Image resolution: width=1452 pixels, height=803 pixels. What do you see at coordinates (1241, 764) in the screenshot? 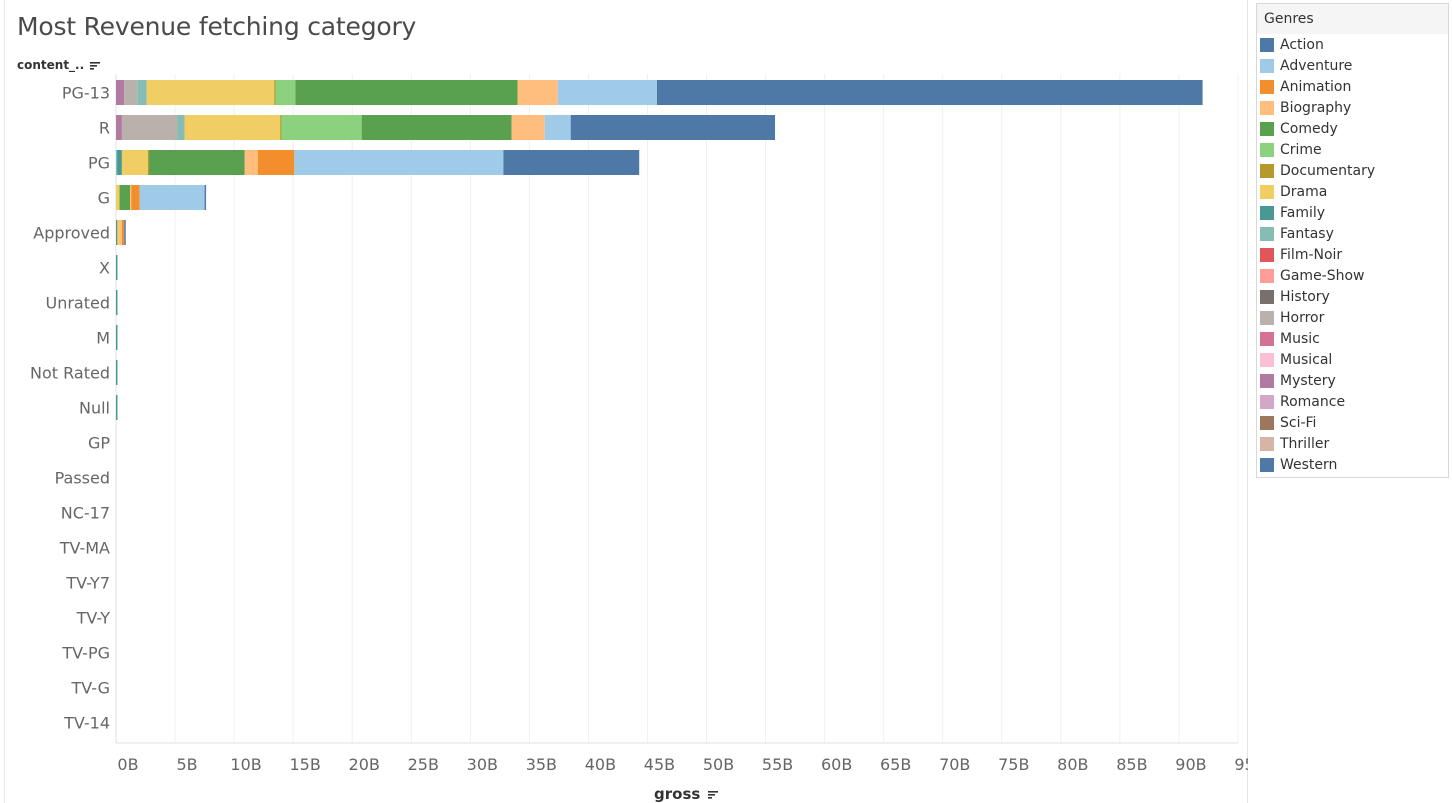
I see `x-tick-label: 95B` at bounding box center [1241, 764].